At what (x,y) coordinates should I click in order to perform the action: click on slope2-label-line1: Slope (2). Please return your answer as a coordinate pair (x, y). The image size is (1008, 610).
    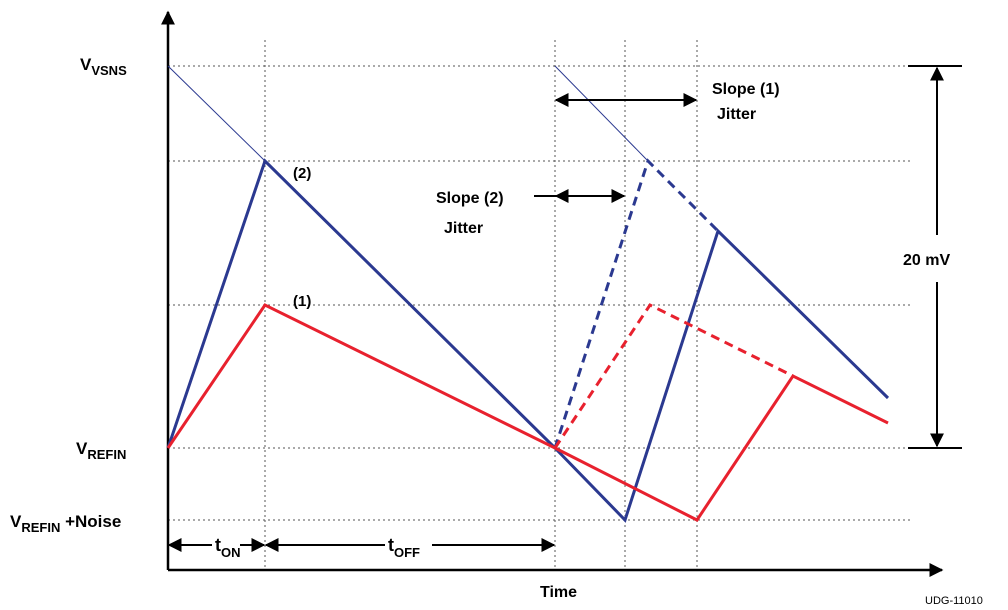
    Looking at the image, I should click on (470, 198).